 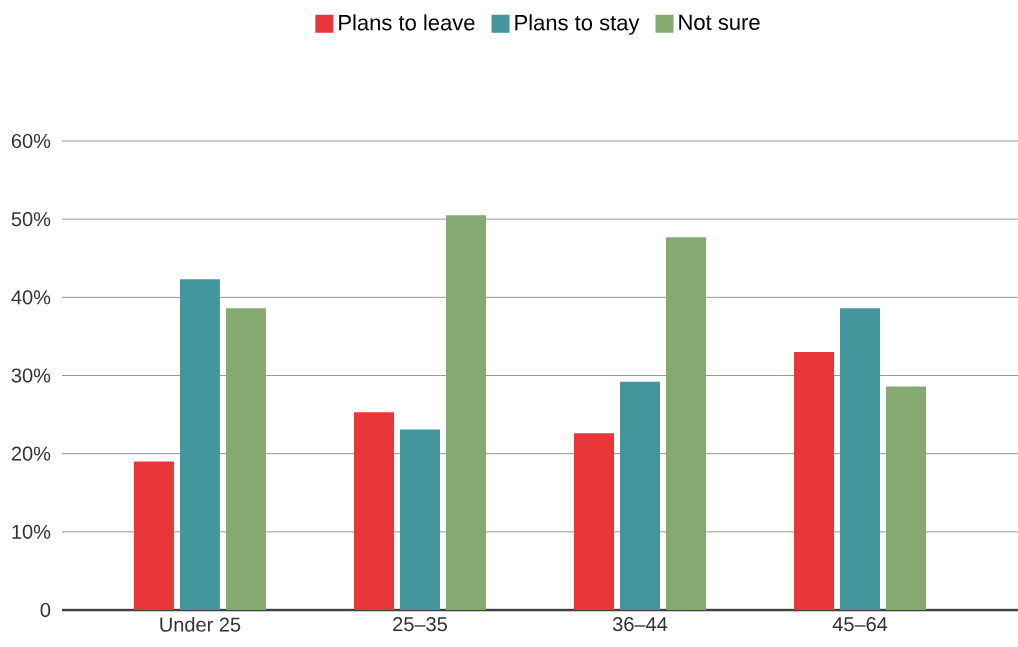 What do you see at coordinates (31, 375) in the screenshot?
I see `y-tick-label: 30%` at bounding box center [31, 375].